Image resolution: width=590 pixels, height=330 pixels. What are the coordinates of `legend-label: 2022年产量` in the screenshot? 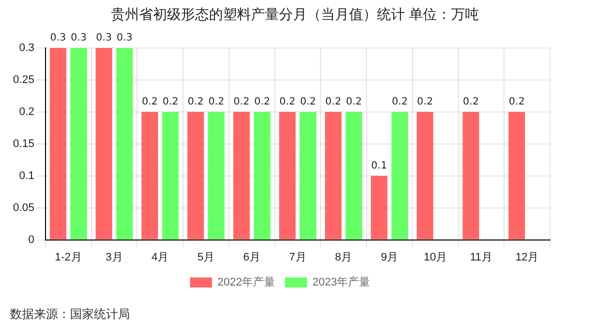 It's located at (247, 282).